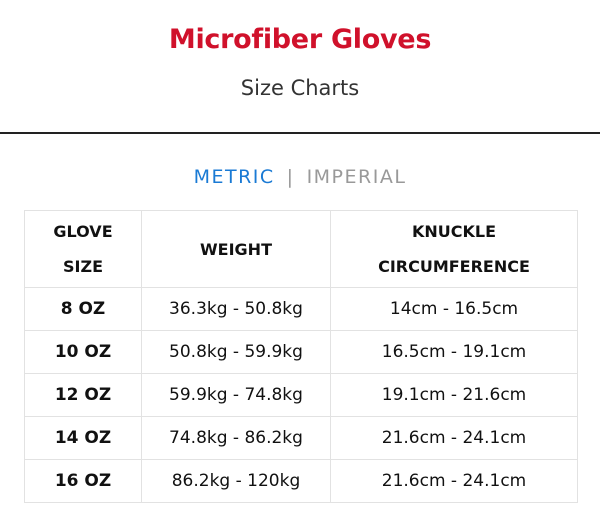  Describe the element at coordinates (356, 177) in the screenshot. I see `tab-imperial: IMPERIAL` at that location.